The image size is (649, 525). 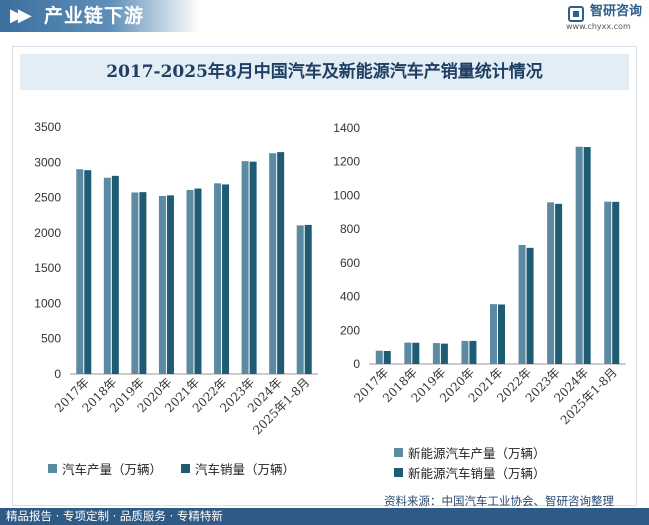 I want to click on chart-title-band: 2017-2025年8月中国汽车及新能源汽车产销量统计情况, so click(x=324, y=72).